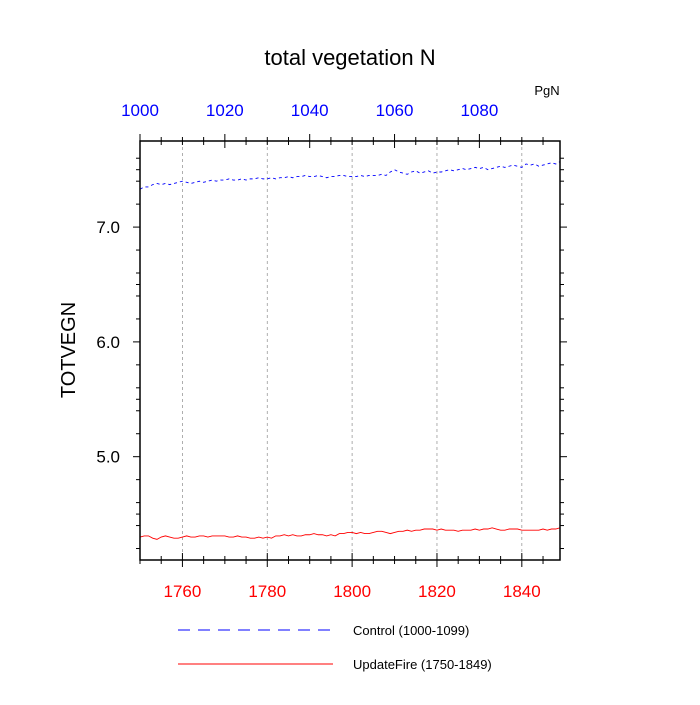  I want to click on series-line-updatefire, so click(350, 533).